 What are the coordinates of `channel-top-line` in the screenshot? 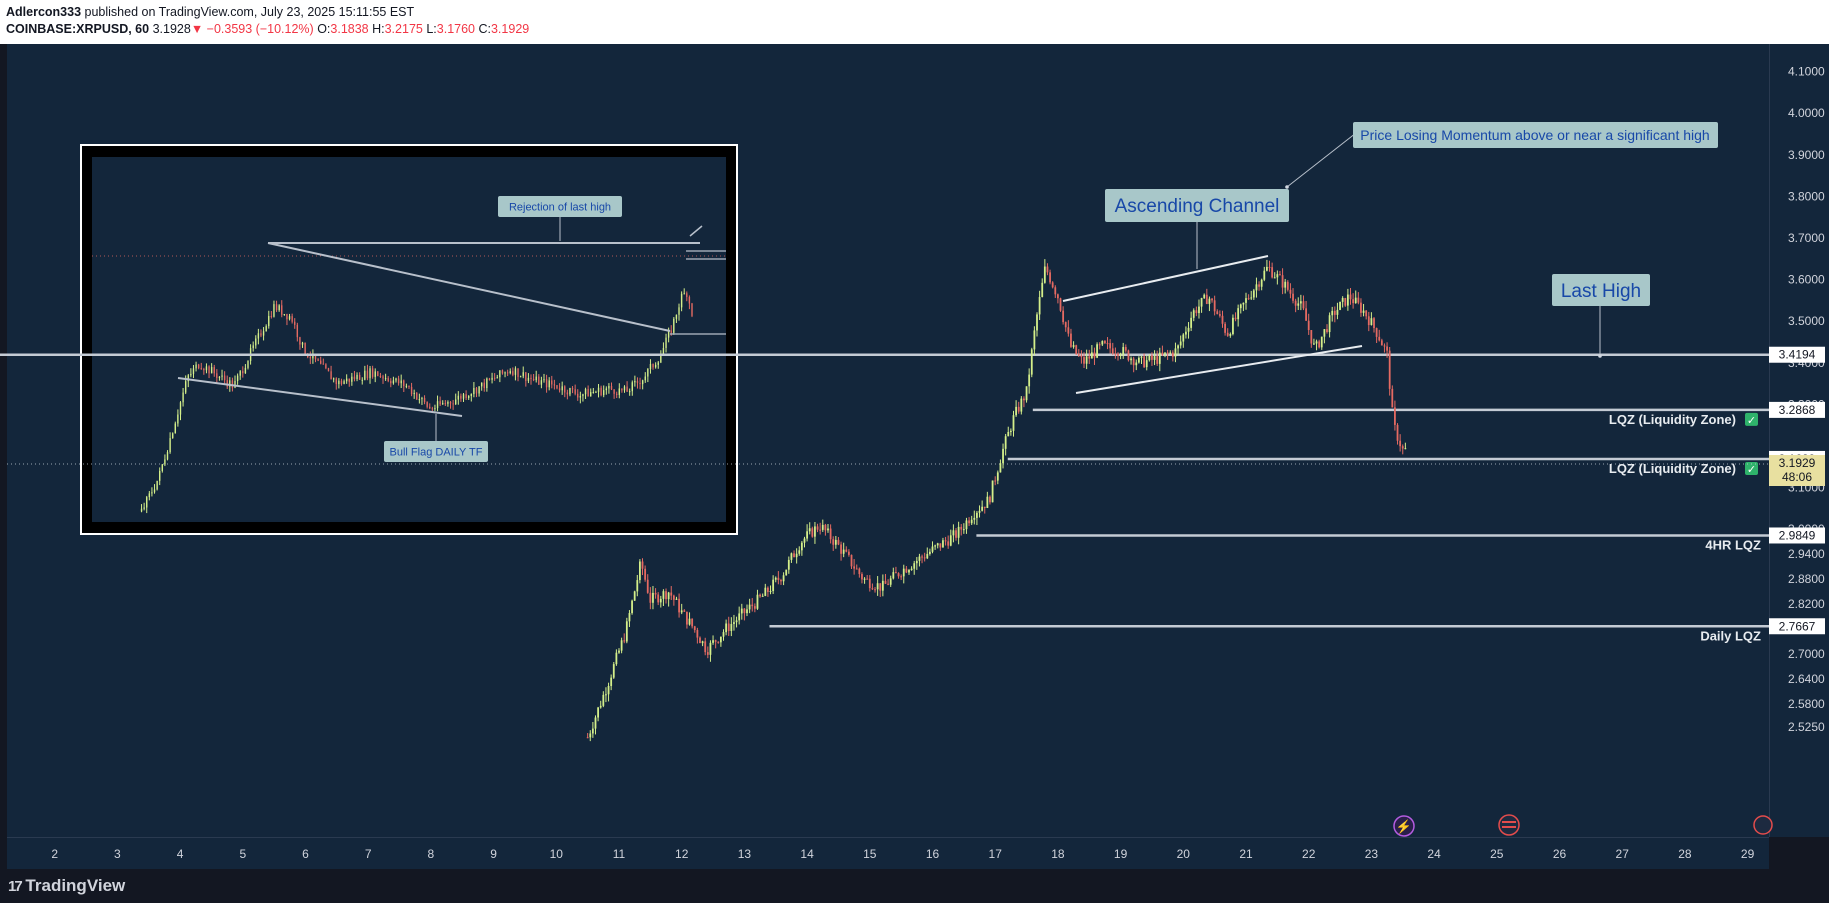 It's located at (1165, 278).